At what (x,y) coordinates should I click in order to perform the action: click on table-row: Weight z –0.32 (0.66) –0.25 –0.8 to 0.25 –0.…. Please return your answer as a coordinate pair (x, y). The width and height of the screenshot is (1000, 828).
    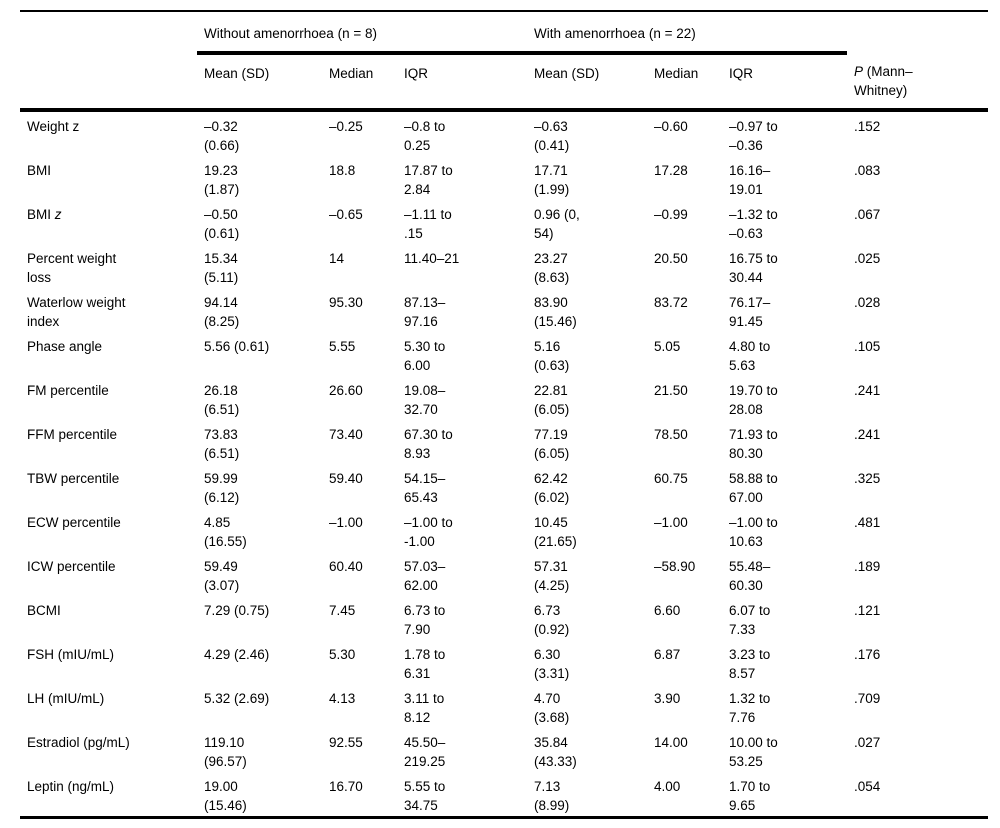
    Looking at the image, I should click on (504, 133).